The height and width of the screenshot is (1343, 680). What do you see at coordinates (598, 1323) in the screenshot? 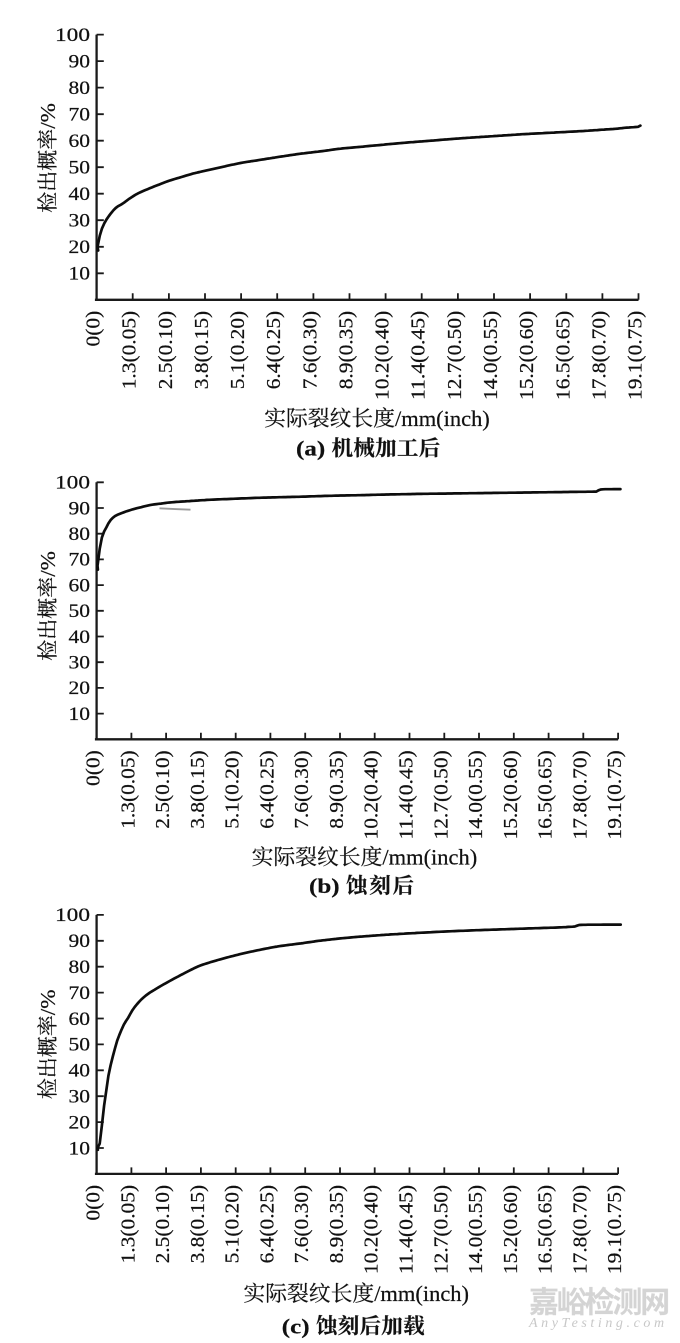
I see `svg-text: AnyTesting.com` at bounding box center [598, 1323].